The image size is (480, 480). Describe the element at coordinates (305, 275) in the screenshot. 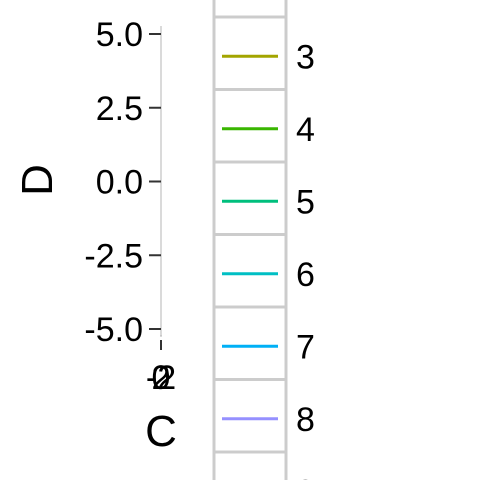

I see `legend-label: 6` at that location.